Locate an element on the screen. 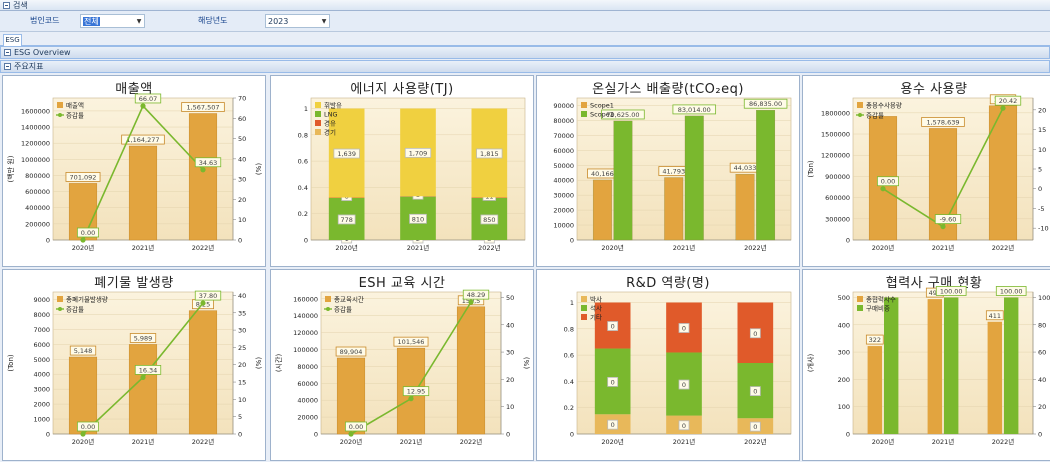  y-tick-label: 300000 is located at coordinates (837, 219).